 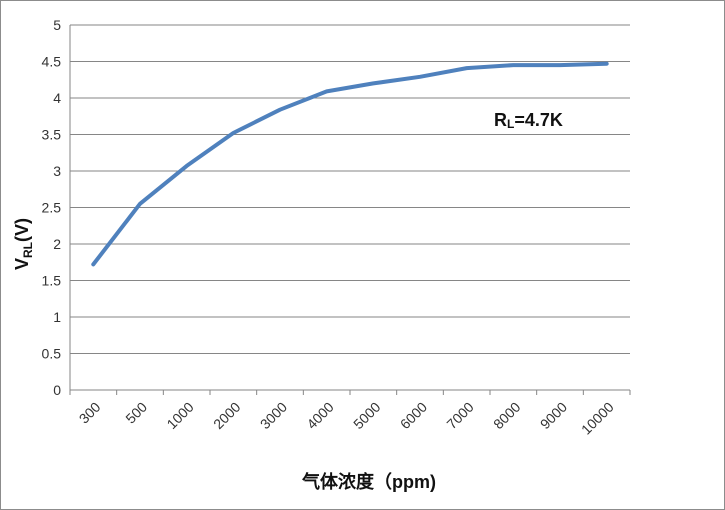 I want to click on x-tick-label: 2000, so click(x=226, y=415).